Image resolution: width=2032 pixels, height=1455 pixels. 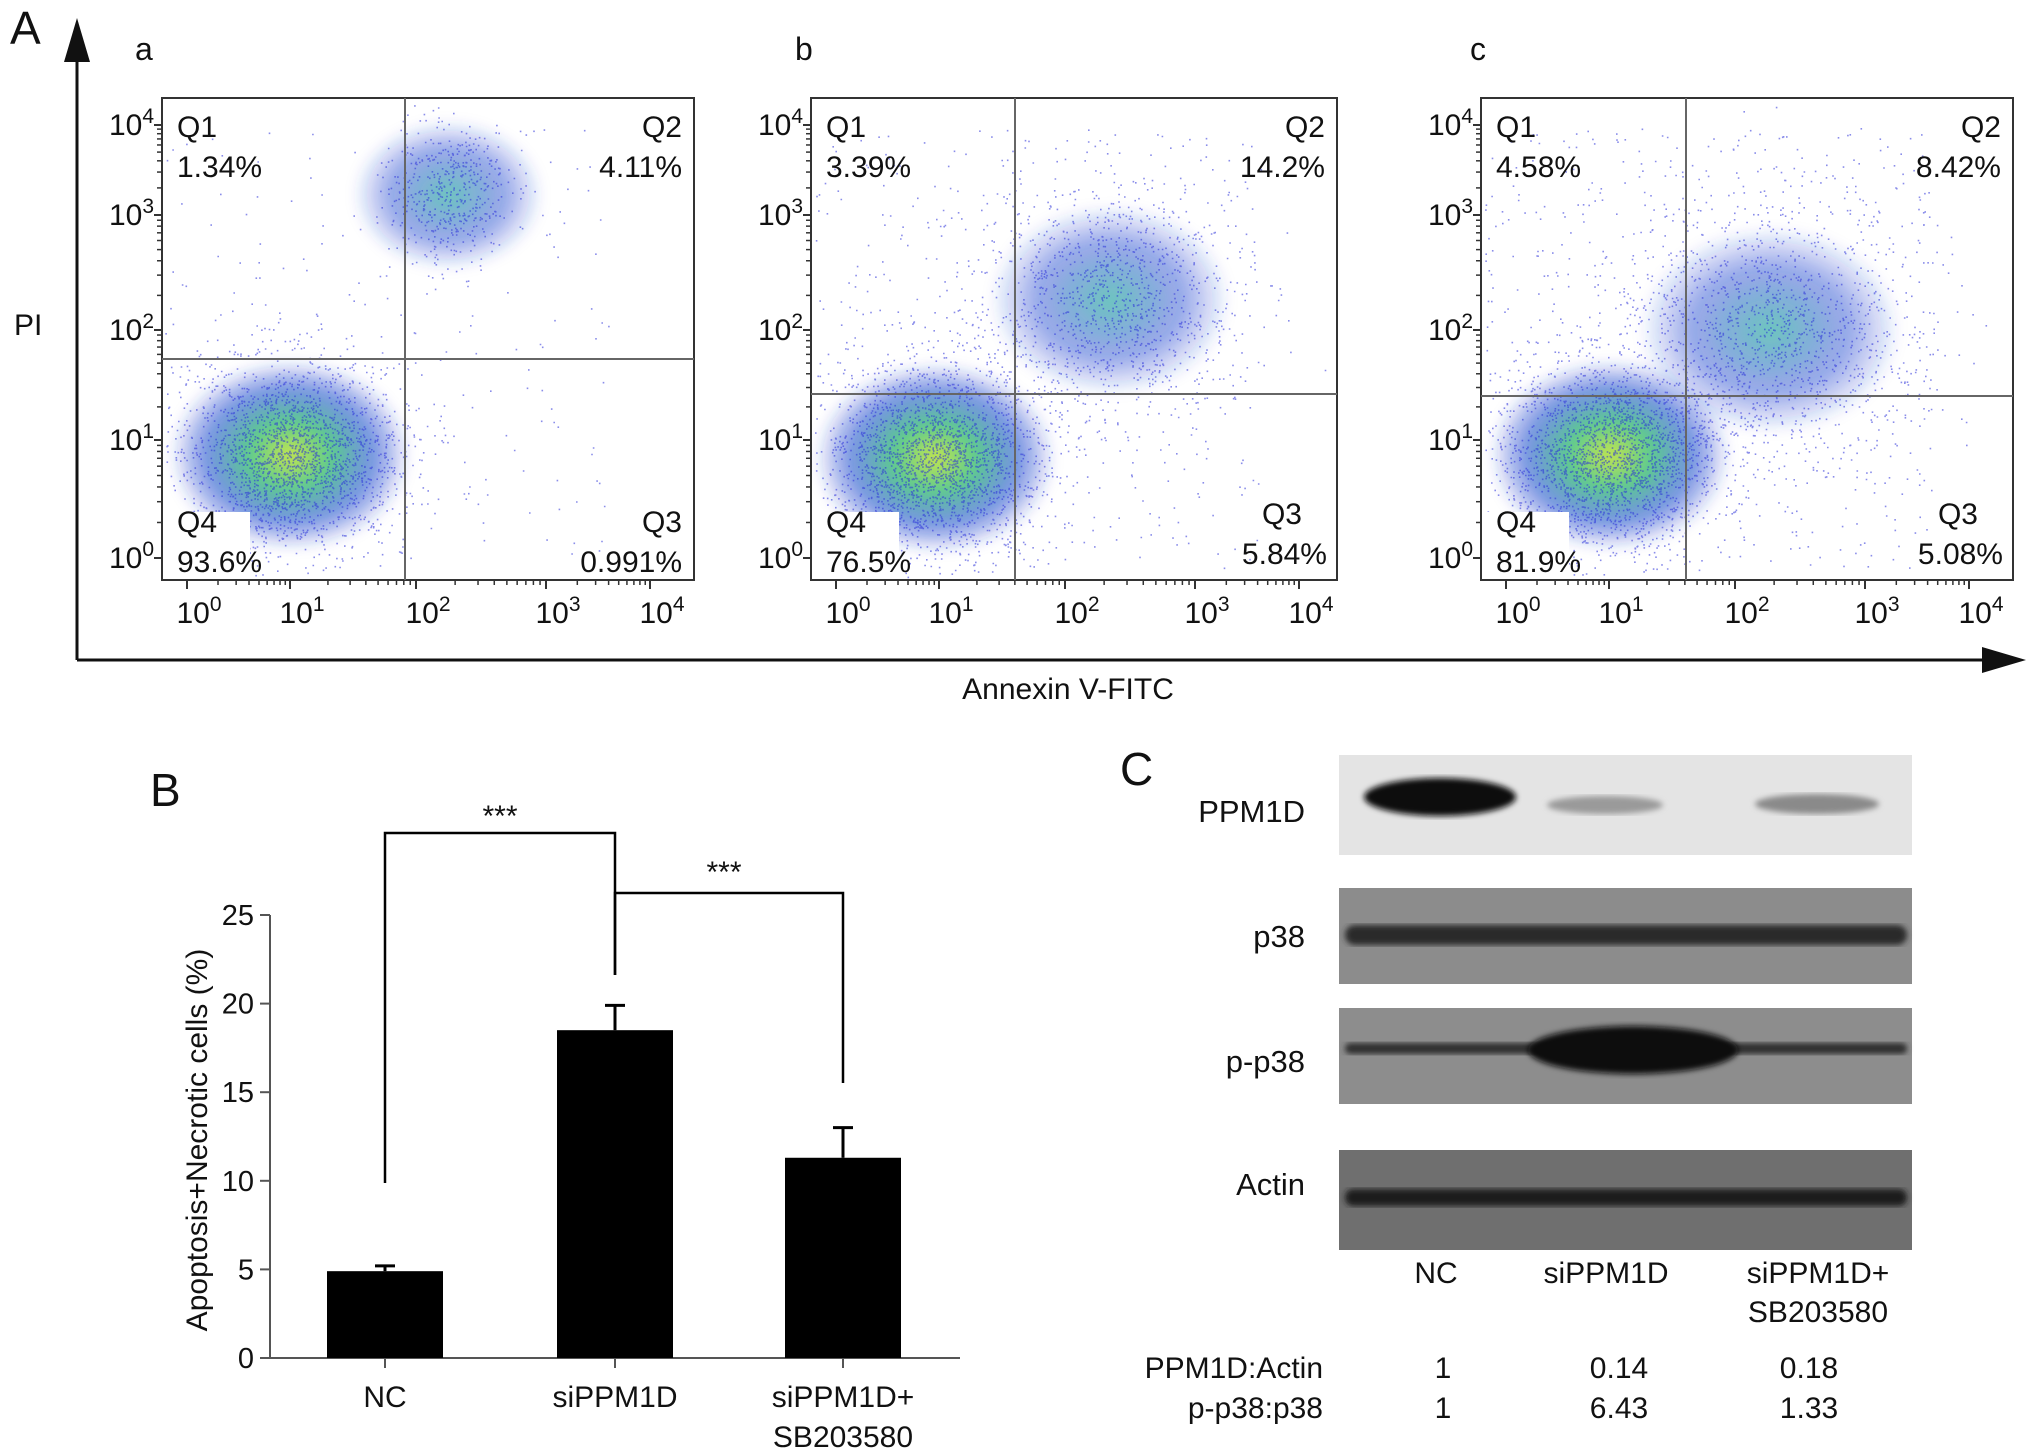 I want to click on pi-axis-title: PI, so click(x=28, y=325).